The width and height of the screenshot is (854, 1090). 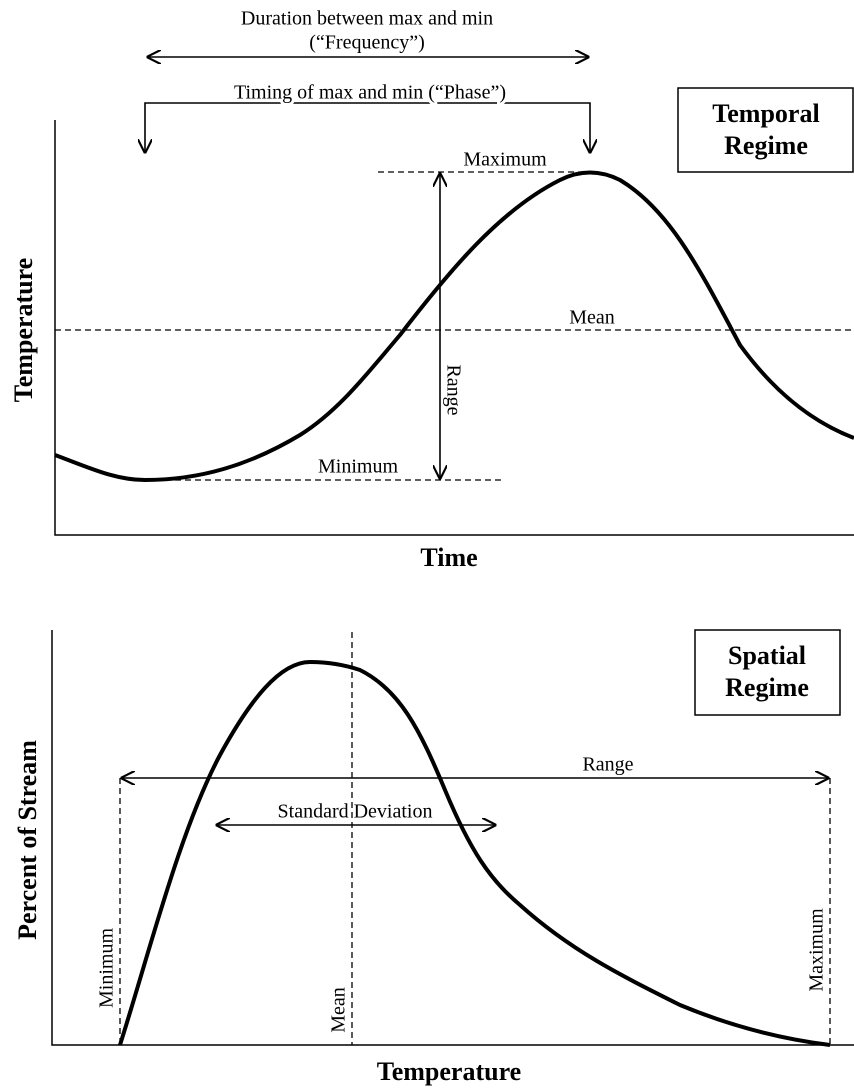 I want to click on title: Spatial, so click(x=767, y=655).